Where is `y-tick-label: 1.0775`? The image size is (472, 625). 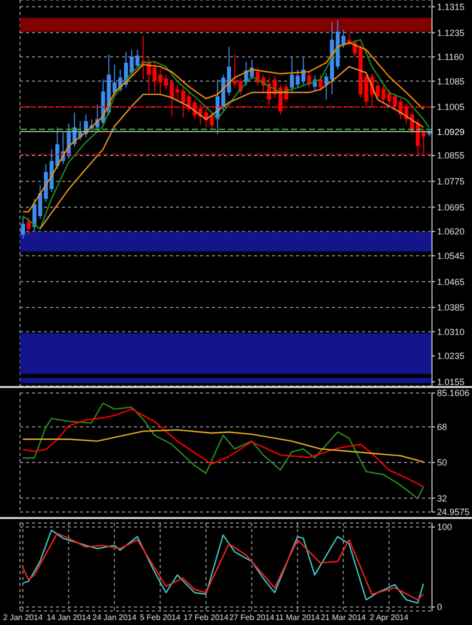 y-tick-label: 1.0775 is located at coordinates (451, 181).